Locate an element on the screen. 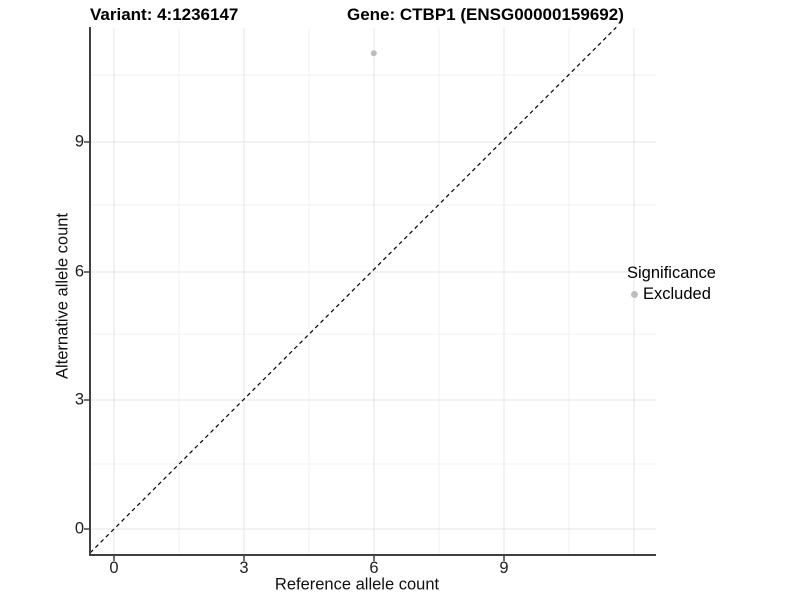 This screenshot has width=800, height=600. y-tick-label-0: 0 is located at coordinates (79, 528).